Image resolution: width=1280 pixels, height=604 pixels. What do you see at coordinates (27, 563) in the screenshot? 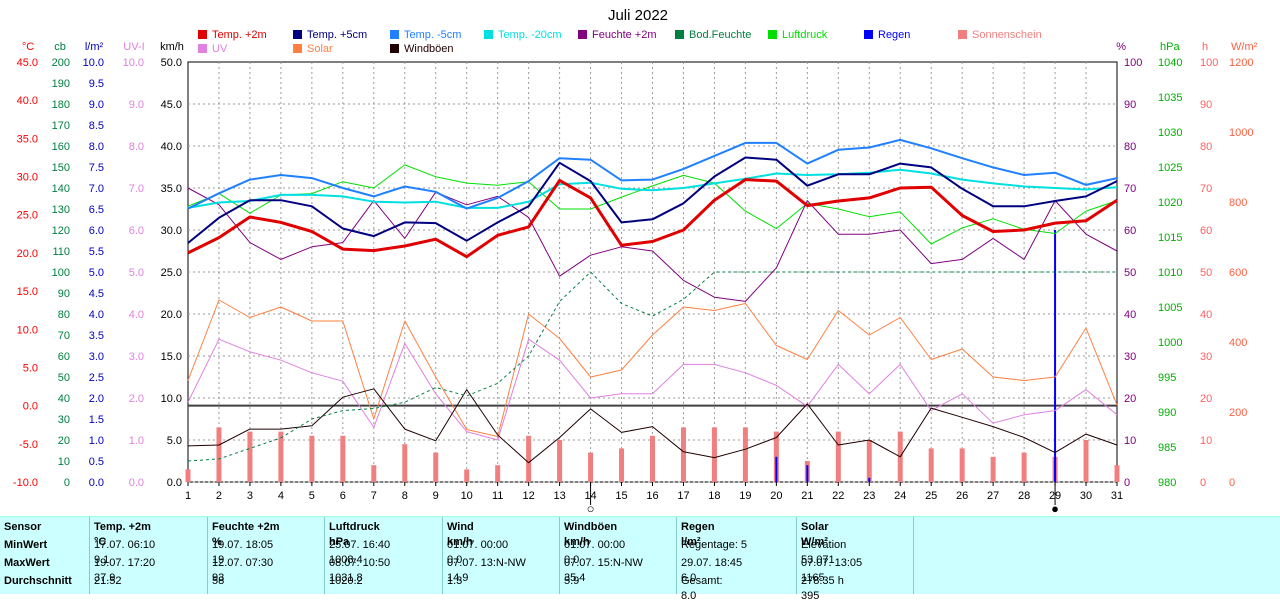
I see `stats-cell: MaxWert` at bounding box center [27, 563].